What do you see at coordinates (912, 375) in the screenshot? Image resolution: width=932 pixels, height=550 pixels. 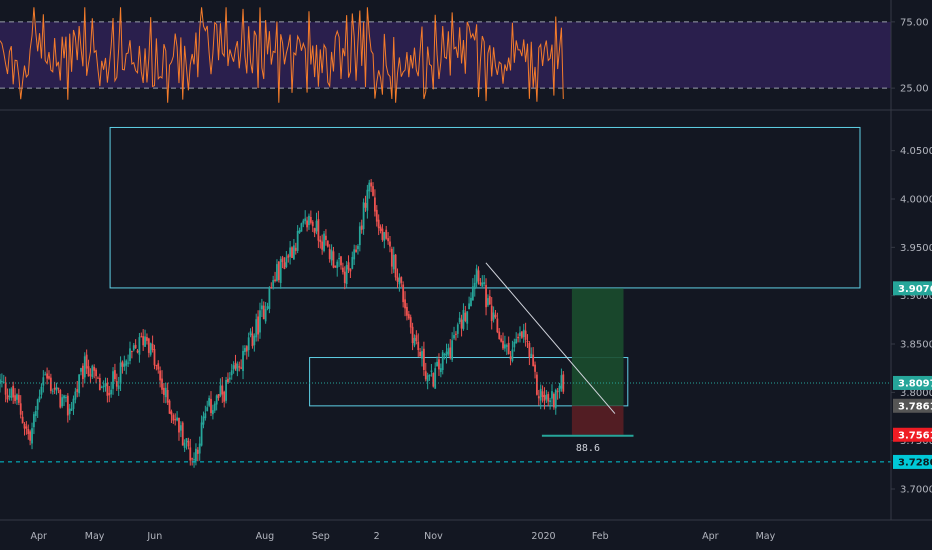 I see `price-badges: 3.9076 3.8097 3.7861 3.7561 3.7280` at bounding box center [912, 375].